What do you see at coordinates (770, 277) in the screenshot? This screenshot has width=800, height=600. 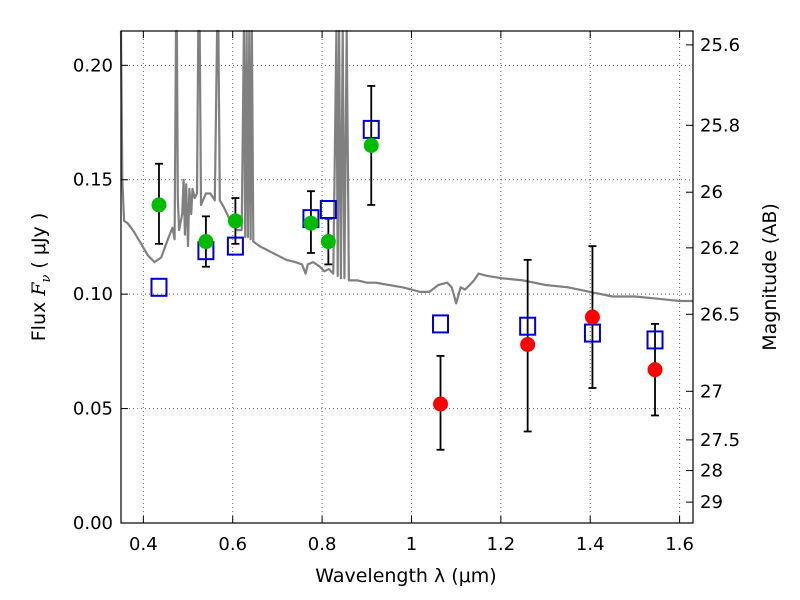 I see `y-axis-right-label: Magnitude (AB)` at bounding box center [770, 277].